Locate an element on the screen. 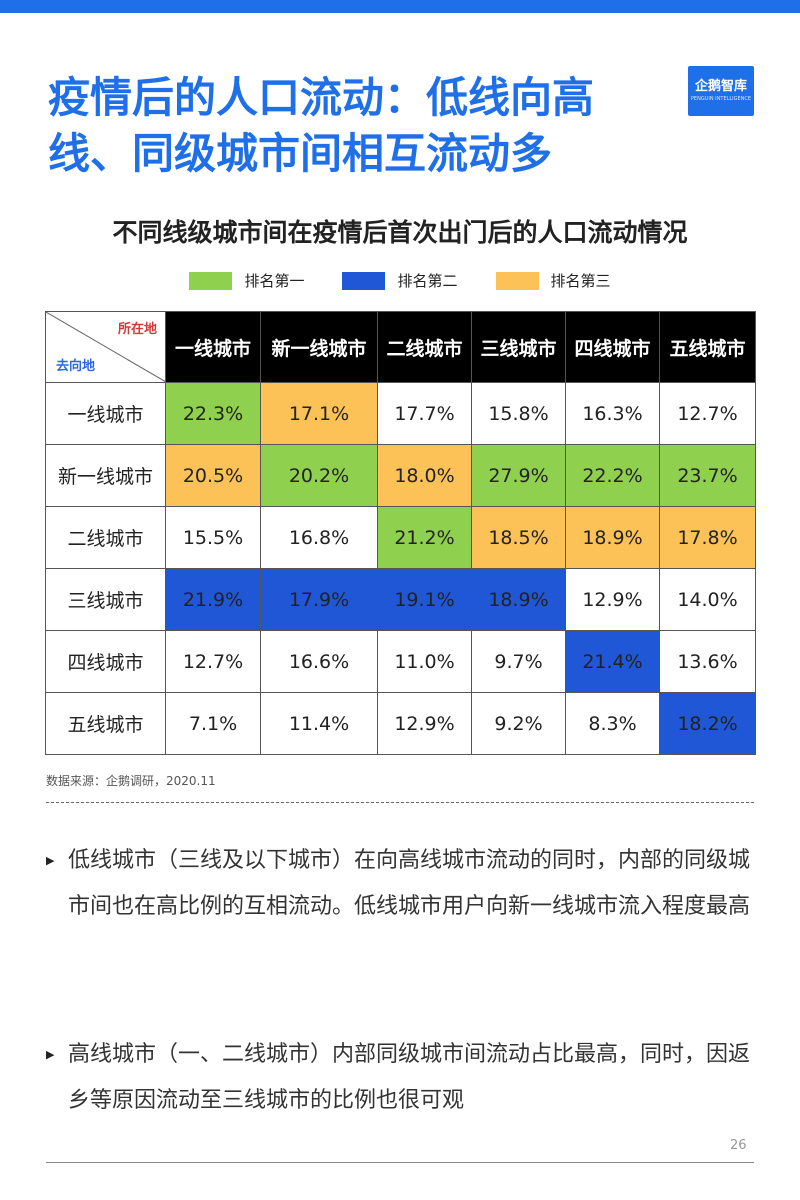  legend: 排名第一 排名第二 排名第三 is located at coordinates (400, 280).